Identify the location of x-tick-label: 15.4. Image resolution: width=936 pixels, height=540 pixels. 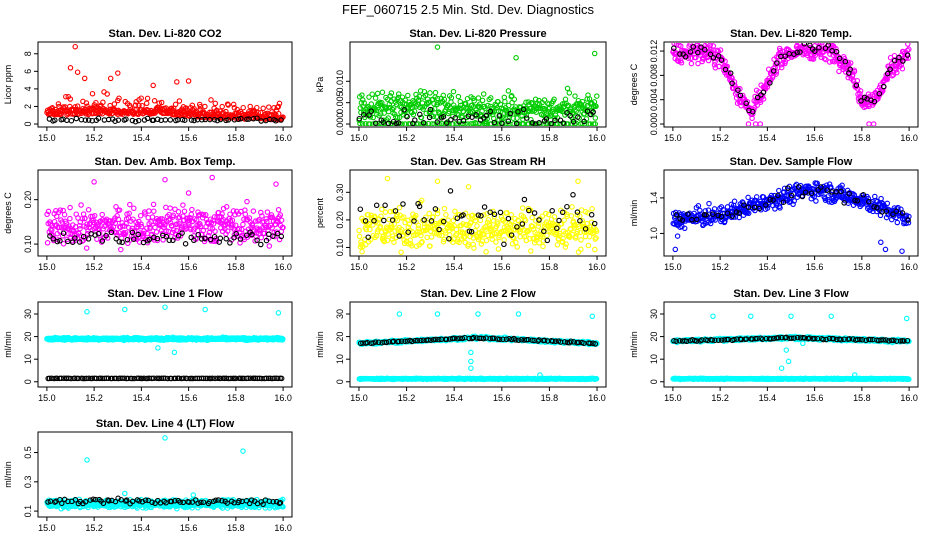
(142, 138).